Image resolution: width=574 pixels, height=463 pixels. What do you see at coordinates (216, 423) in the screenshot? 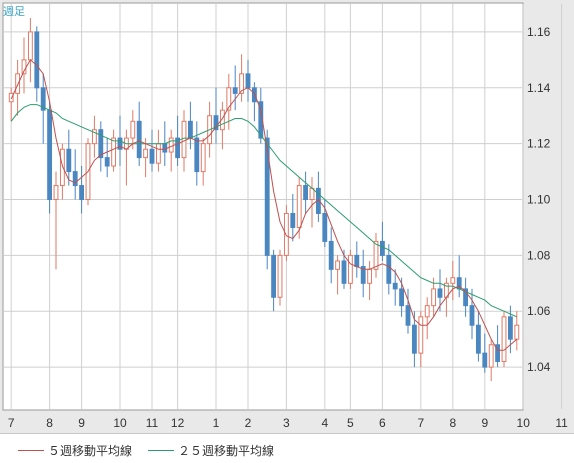
I see `x-tick-label: 1` at bounding box center [216, 423].